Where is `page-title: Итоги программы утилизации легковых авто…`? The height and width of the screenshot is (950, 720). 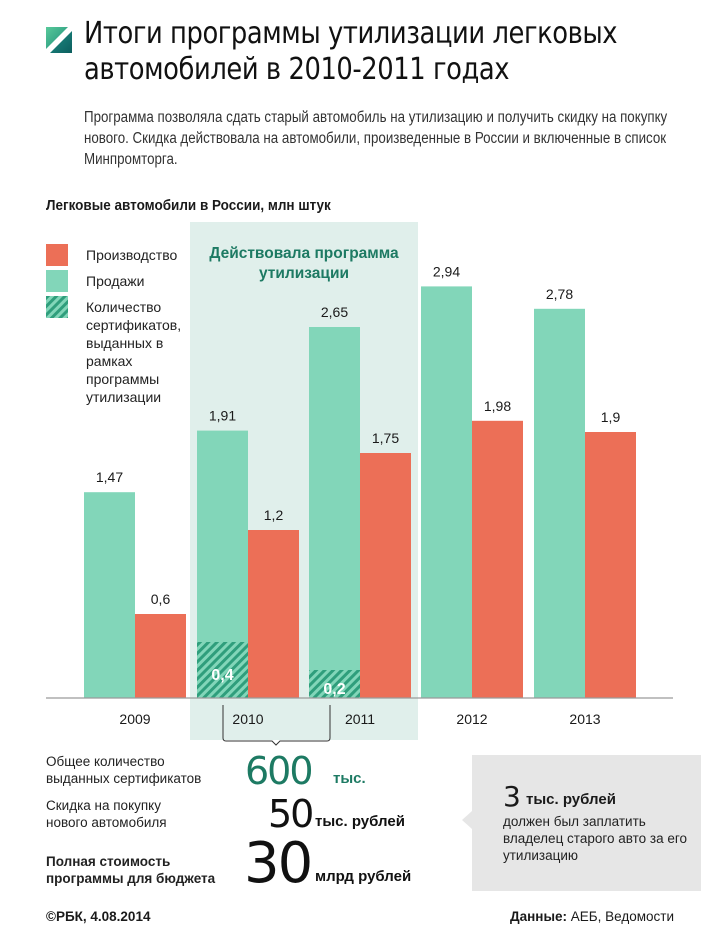
page-title: Итоги программы утилизации легковых авто… is located at coordinates (385, 52).